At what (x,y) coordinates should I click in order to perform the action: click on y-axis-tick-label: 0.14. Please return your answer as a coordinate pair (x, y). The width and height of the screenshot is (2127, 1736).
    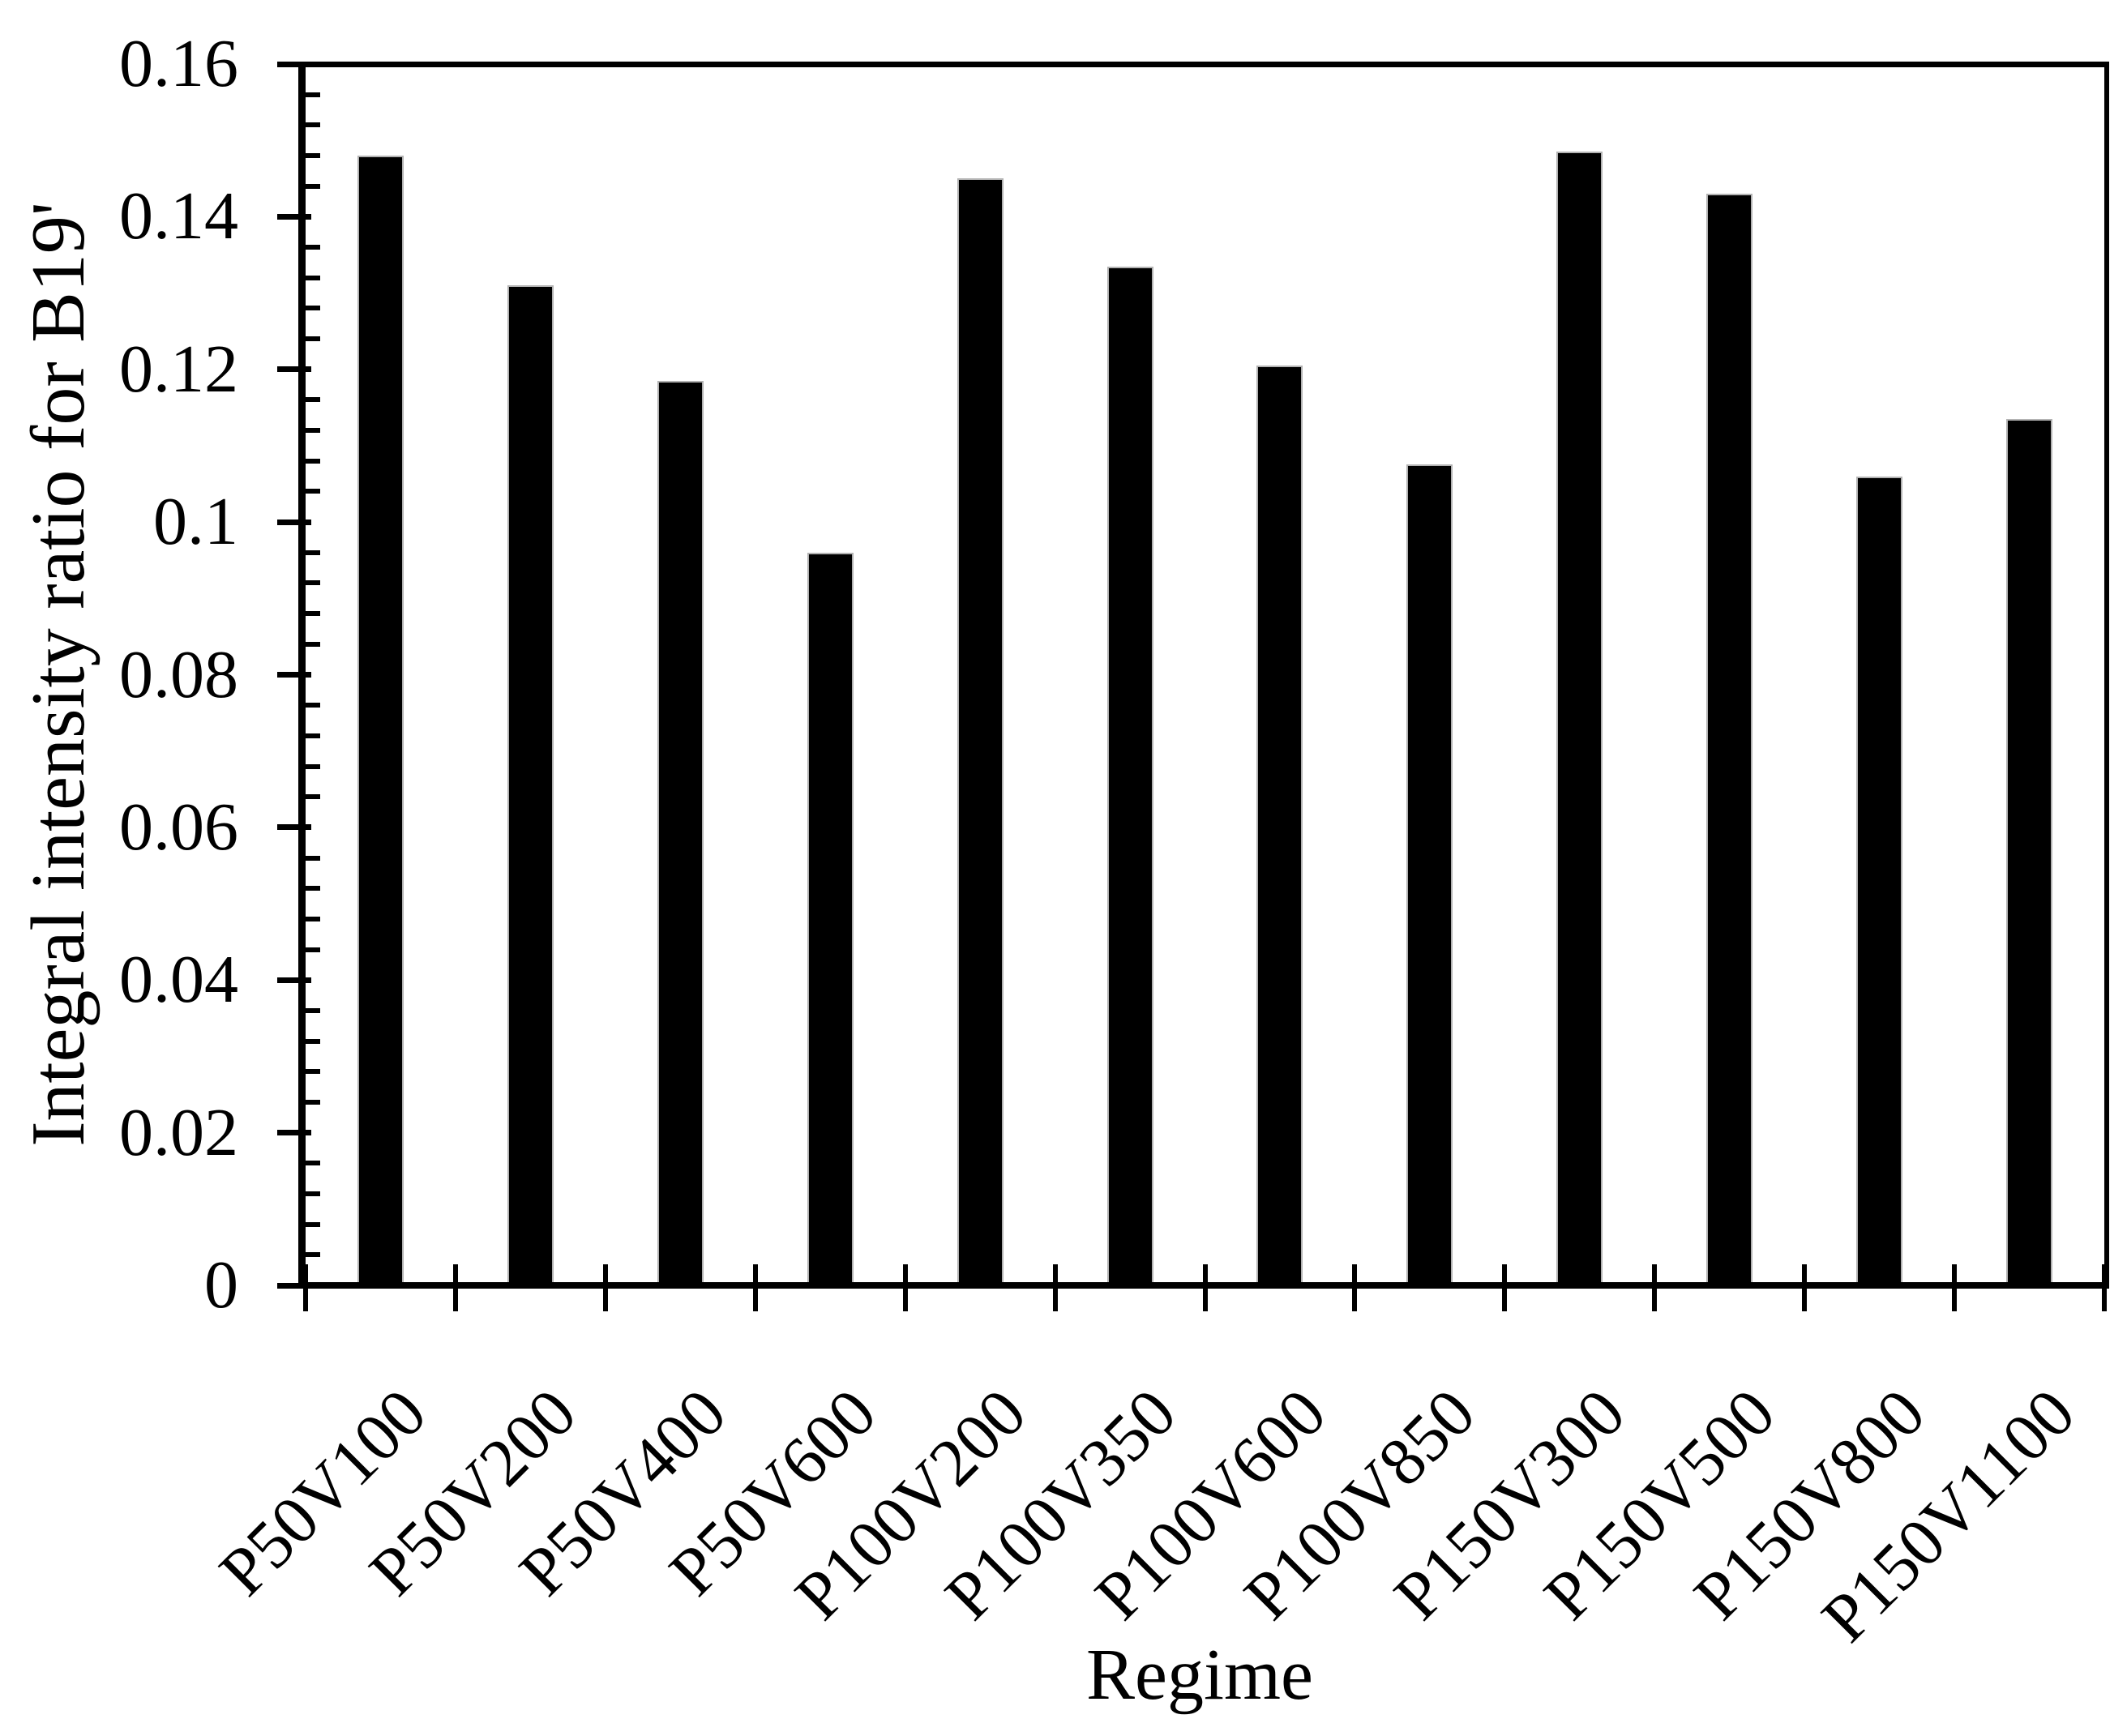
    Looking at the image, I should click on (178, 216).